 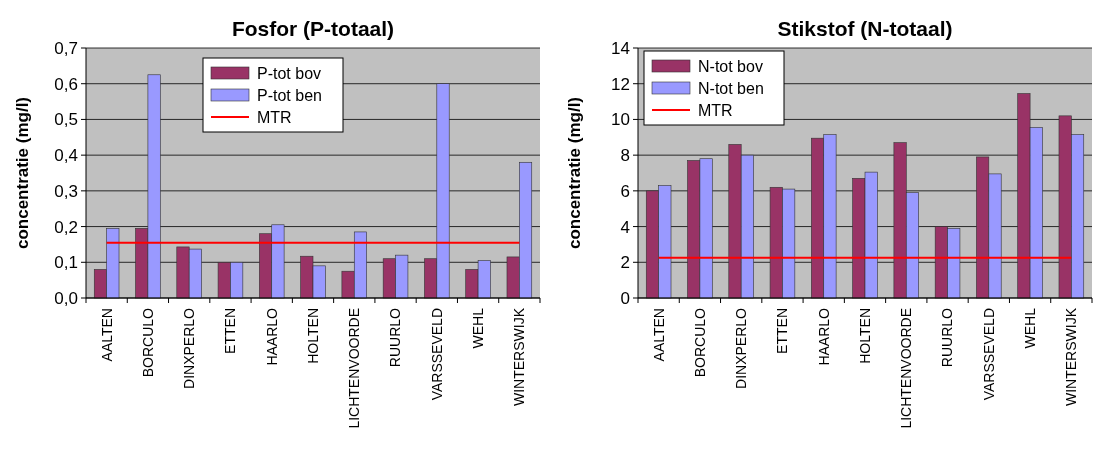 What do you see at coordinates (66, 84) in the screenshot?
I see `y-tick-label: 0,6` at bounding box center [66, 84].